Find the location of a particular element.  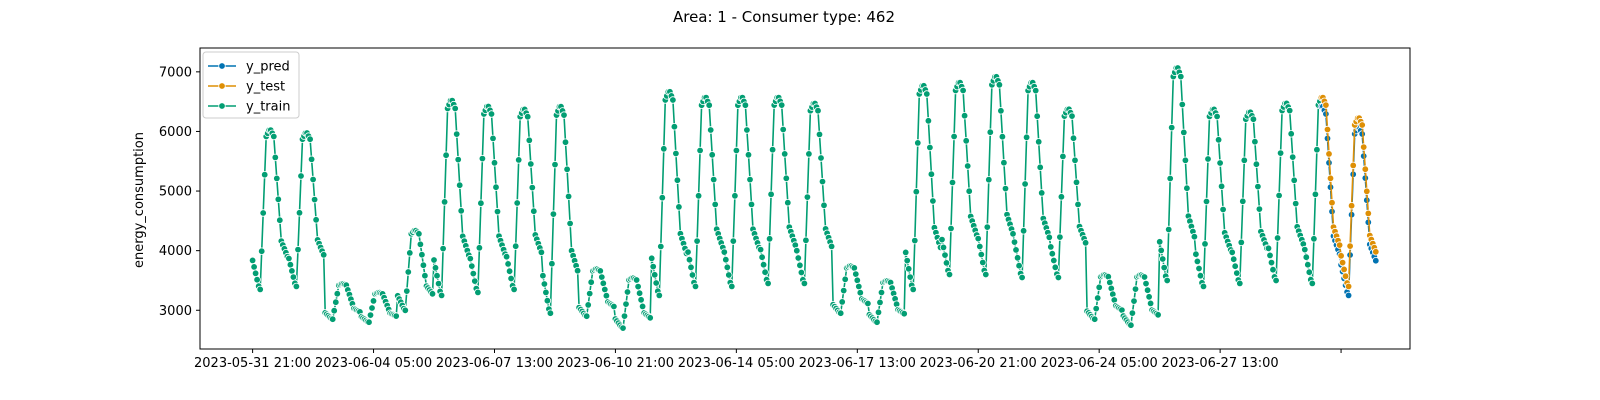

legend-item-y_pred: y_pred is located at coordinates (249, 67).